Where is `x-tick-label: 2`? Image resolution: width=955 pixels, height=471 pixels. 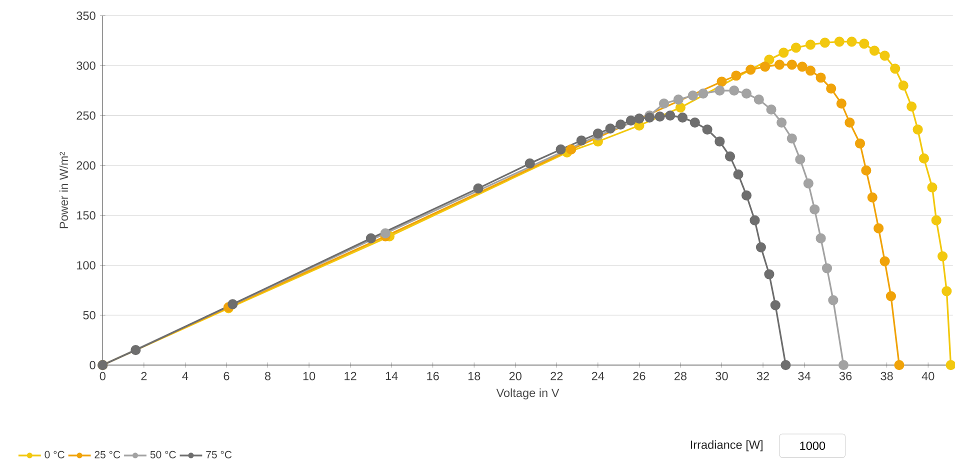
x-tick-label: 2 is located at coordinates (144, 376).